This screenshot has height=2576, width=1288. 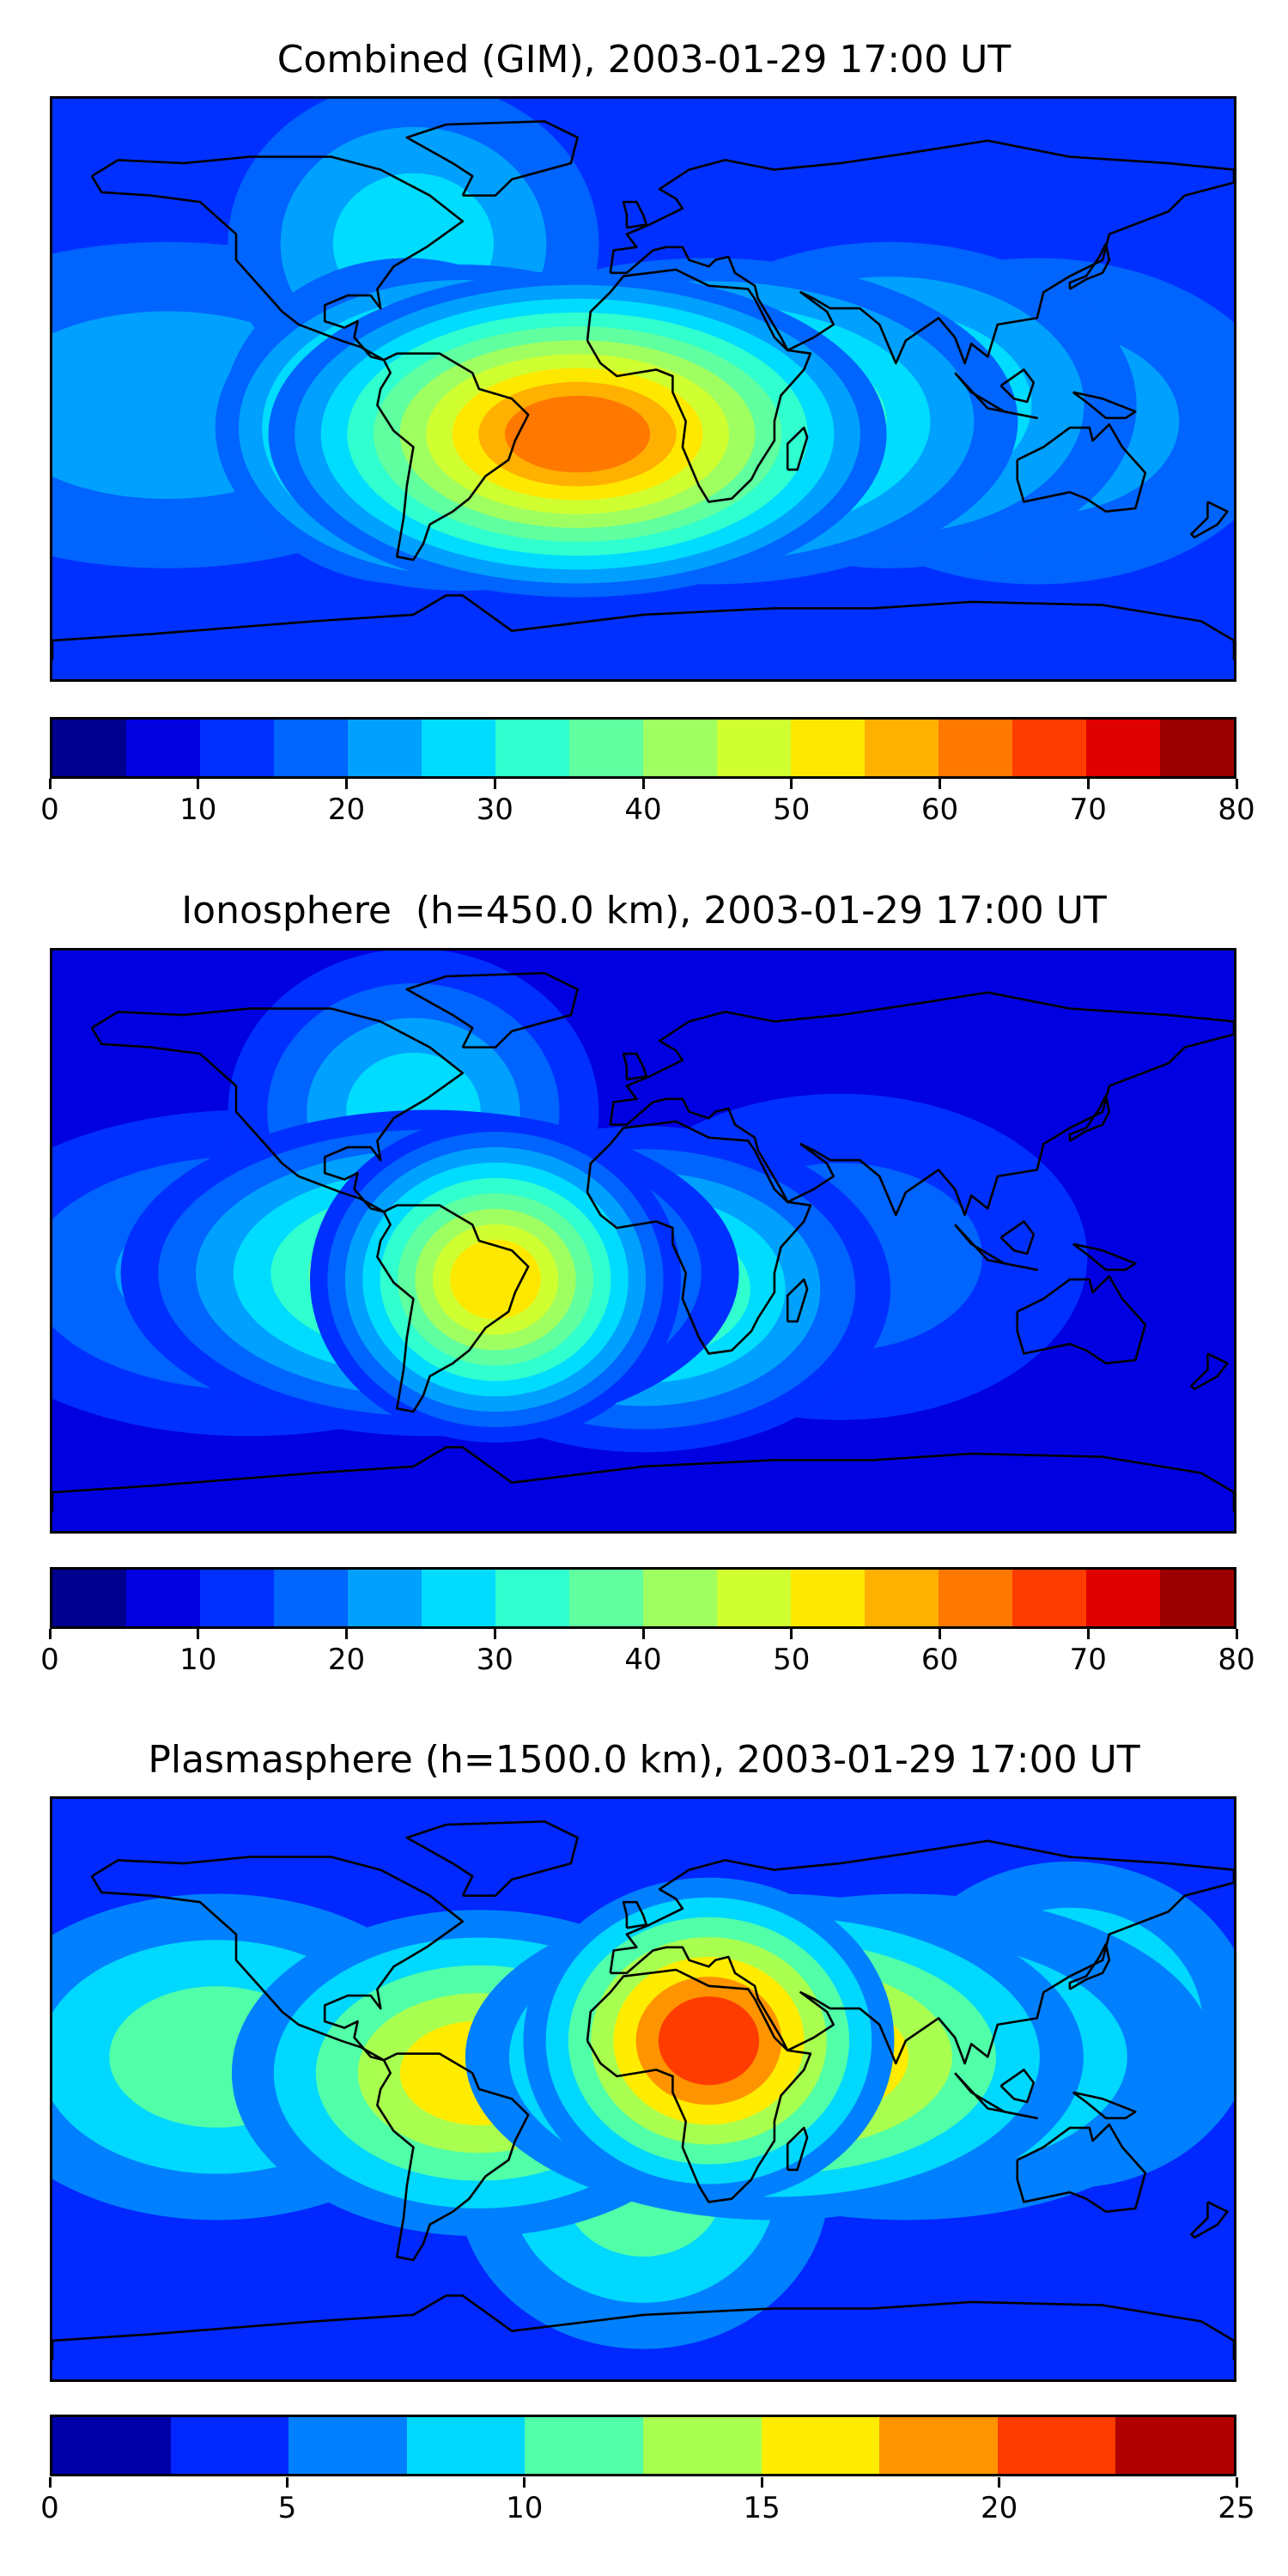 I want to click on ionosphere-colorbar, so click(x=643, y=1598).